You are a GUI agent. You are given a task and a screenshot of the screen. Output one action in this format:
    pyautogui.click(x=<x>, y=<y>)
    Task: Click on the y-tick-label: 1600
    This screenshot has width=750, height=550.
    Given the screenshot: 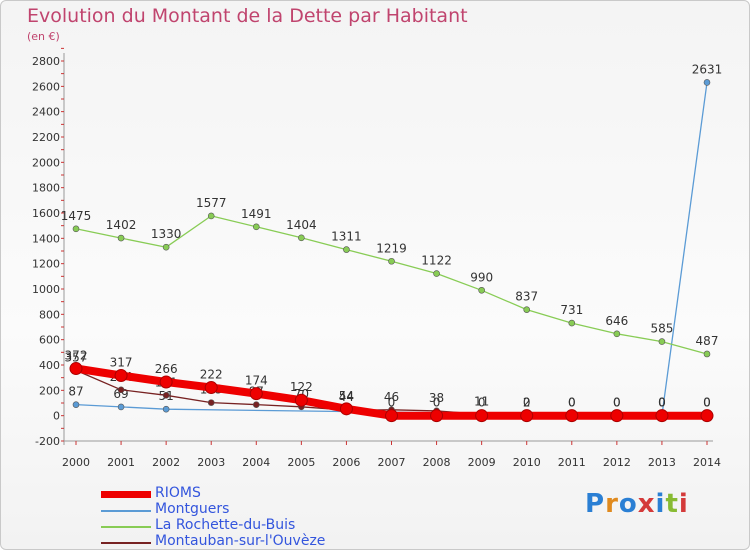 What is the action you would take?
    pyautogui.click(x=46, y=213)
    